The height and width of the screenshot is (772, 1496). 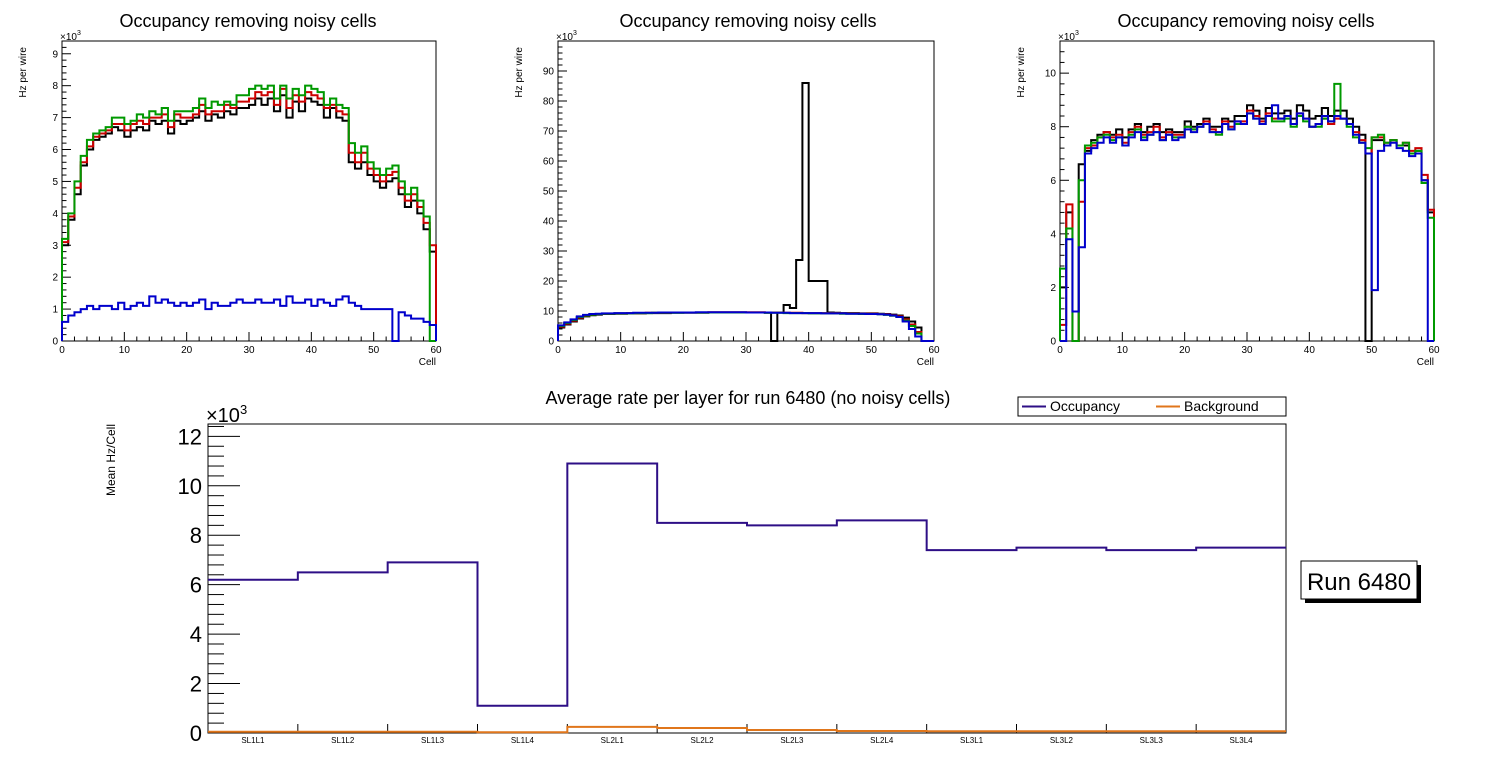 I want to click on legend-box, so click(x=1152, y=406).